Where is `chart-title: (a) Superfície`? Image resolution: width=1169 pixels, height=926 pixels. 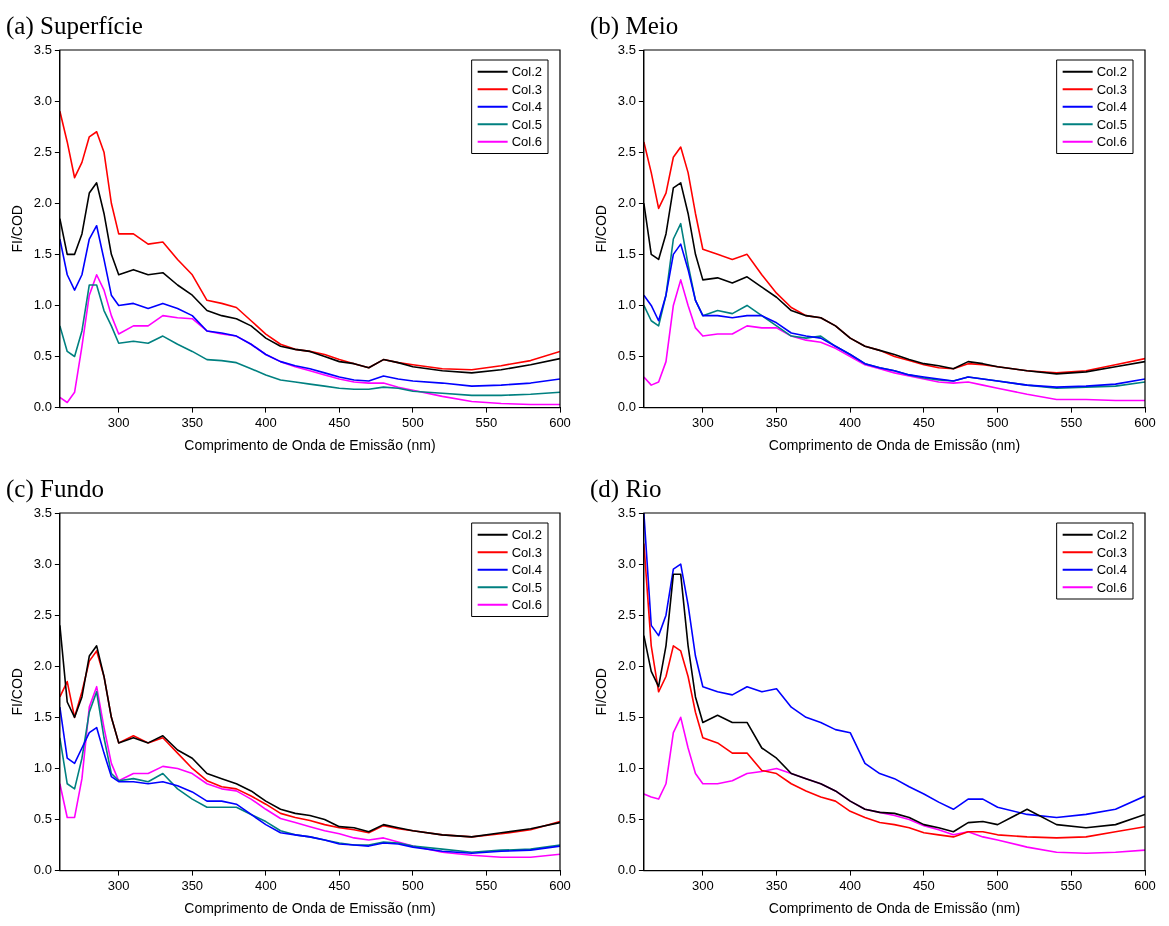 chart-title: (a) Superfície is located at coordinates (74, 25).